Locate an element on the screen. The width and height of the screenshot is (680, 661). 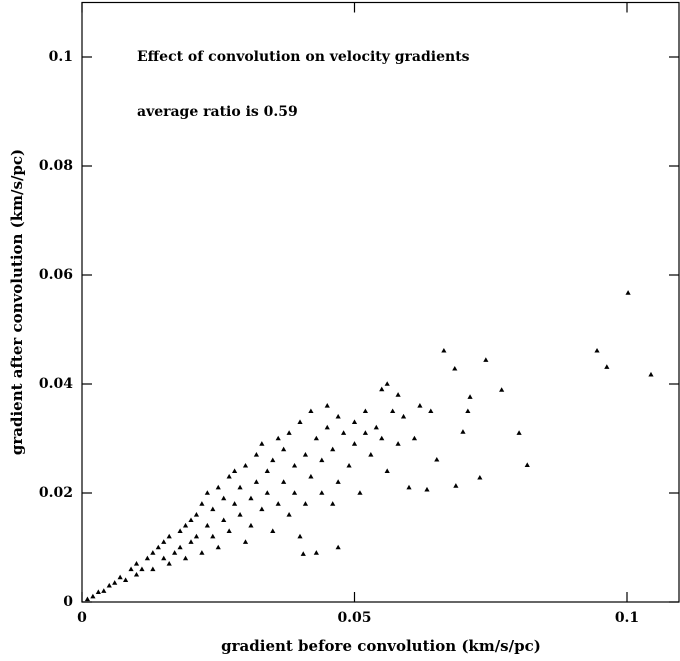
y-tick-label: 0.06 is located at coordinates (56, 275).